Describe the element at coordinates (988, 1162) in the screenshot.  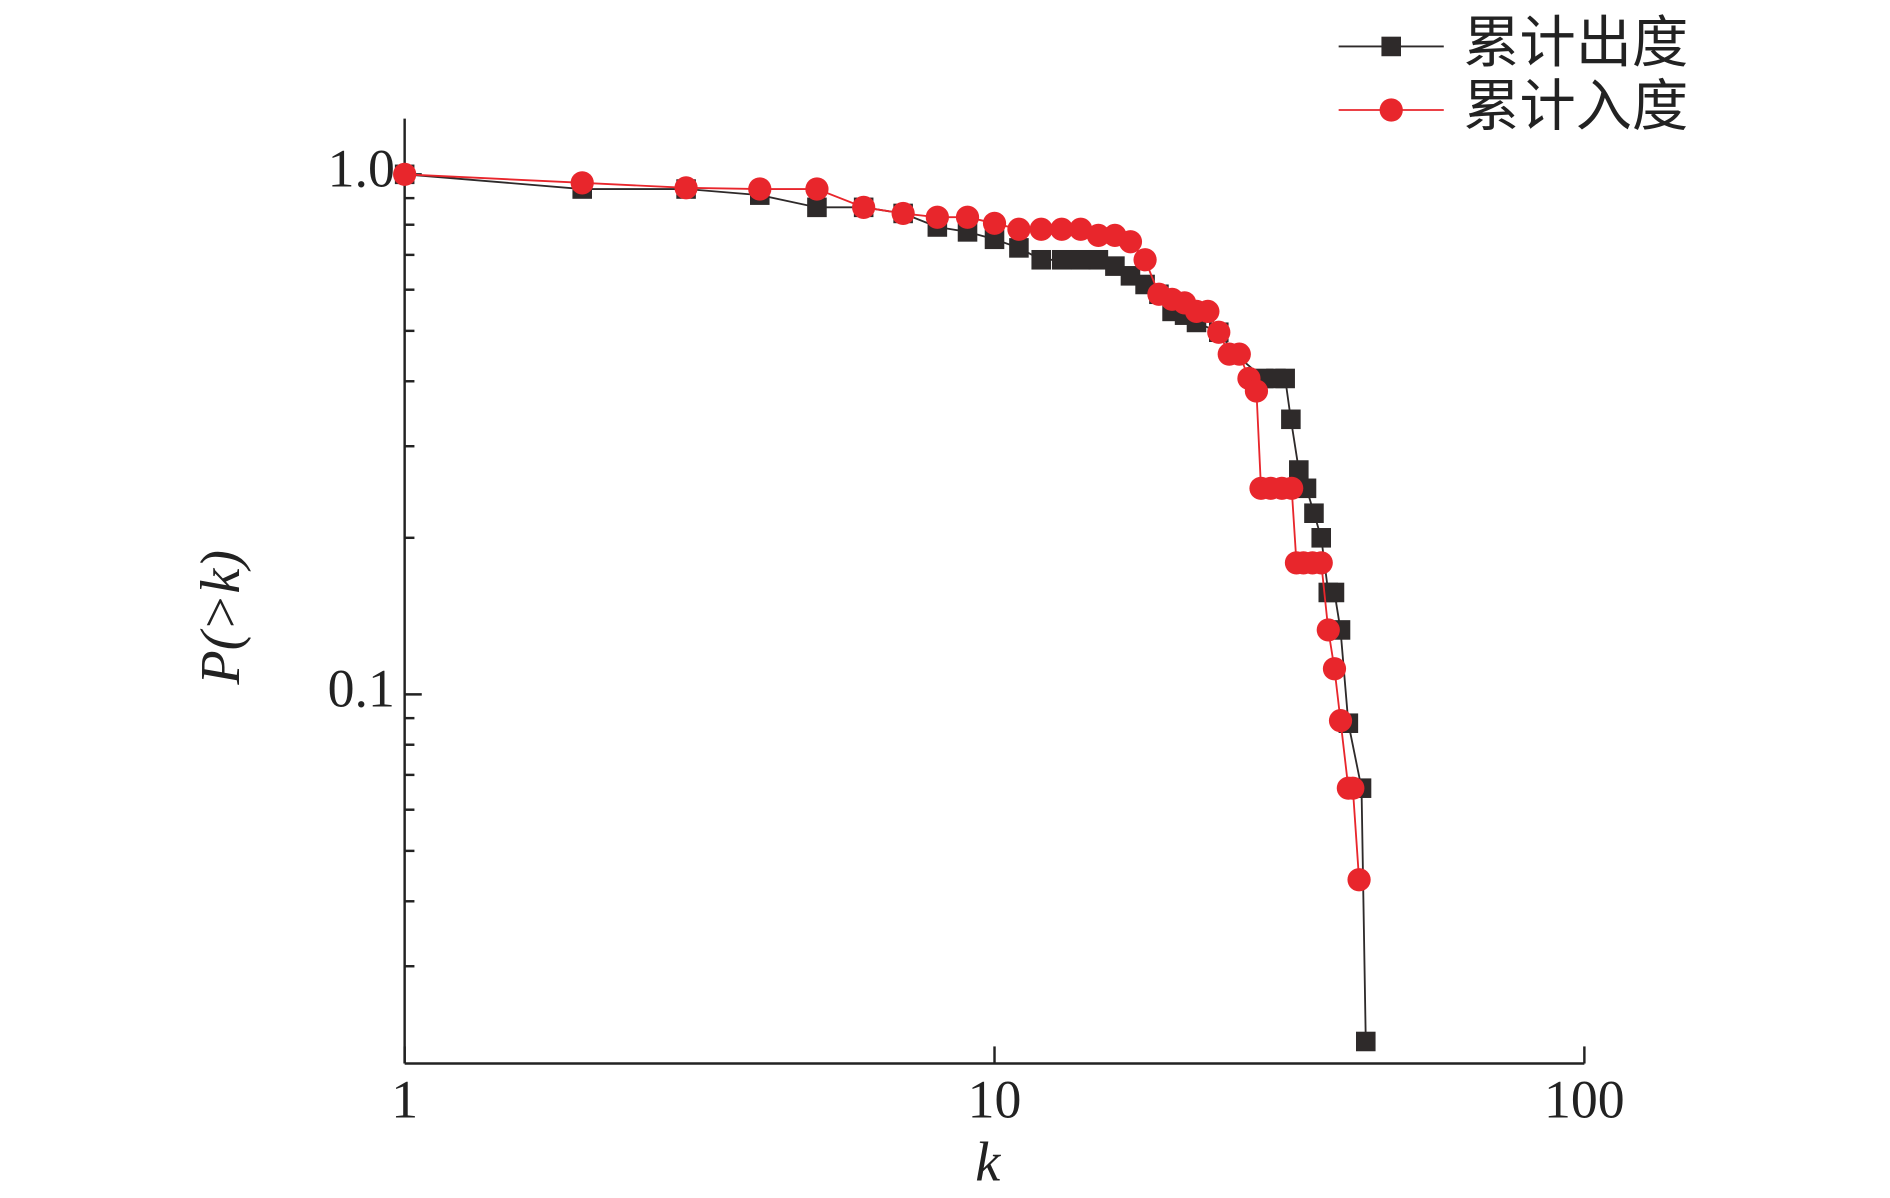
I see `x-axis-label: k` at that location.